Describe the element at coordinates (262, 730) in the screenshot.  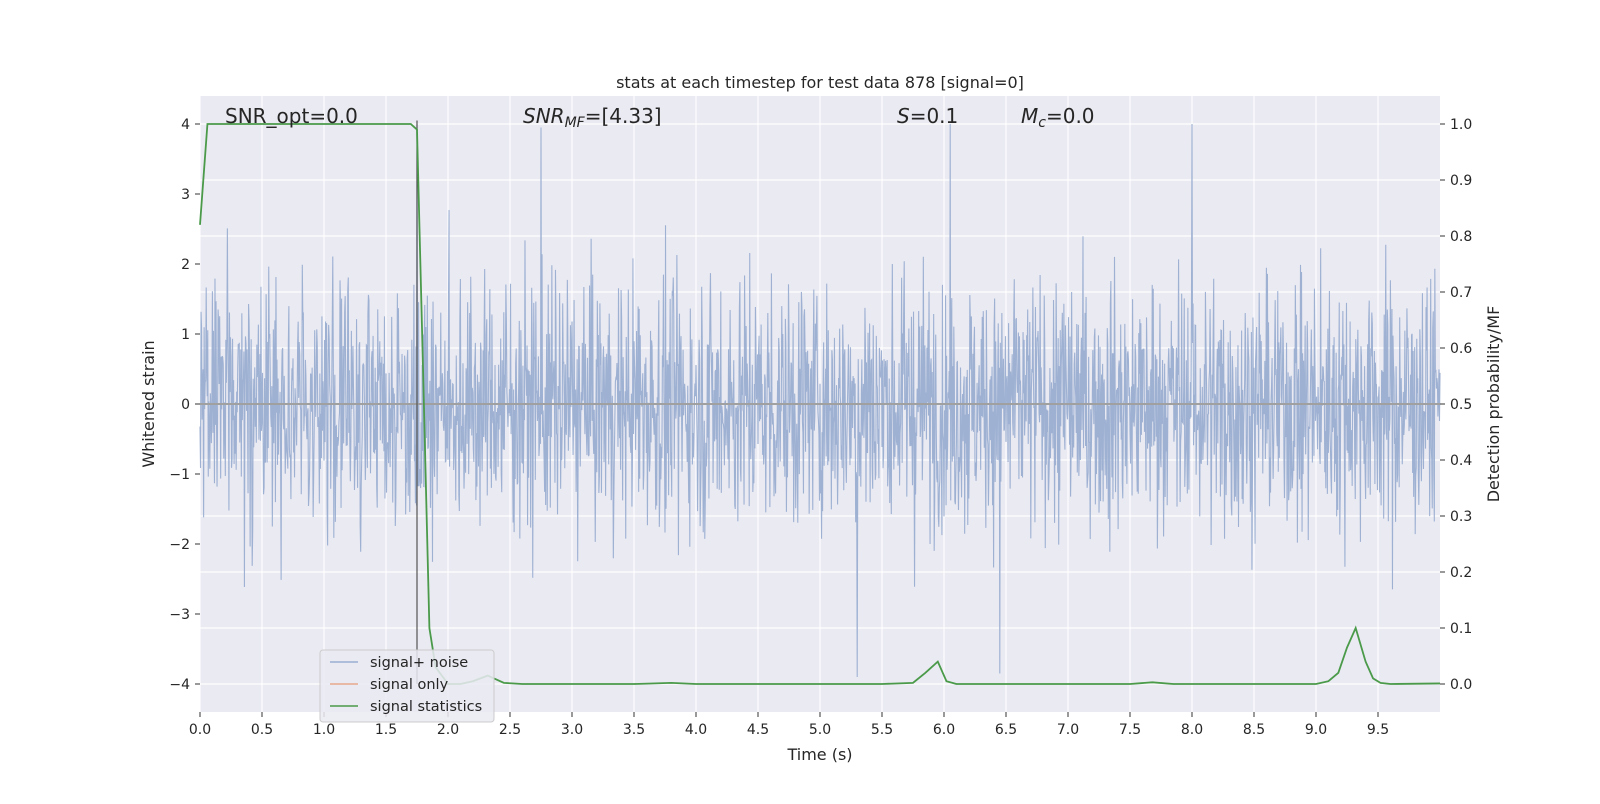
I see `x-tick-label: 0.5` at that location.